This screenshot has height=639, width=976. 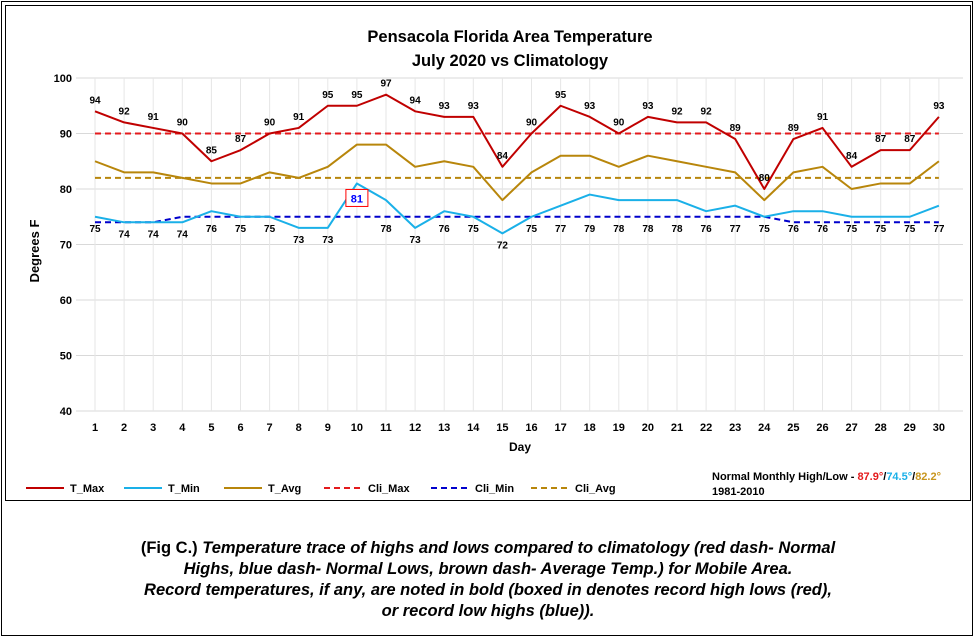 I want to click on normals-label: Normal Monthly High/Low -, so click(x=784, y=477).